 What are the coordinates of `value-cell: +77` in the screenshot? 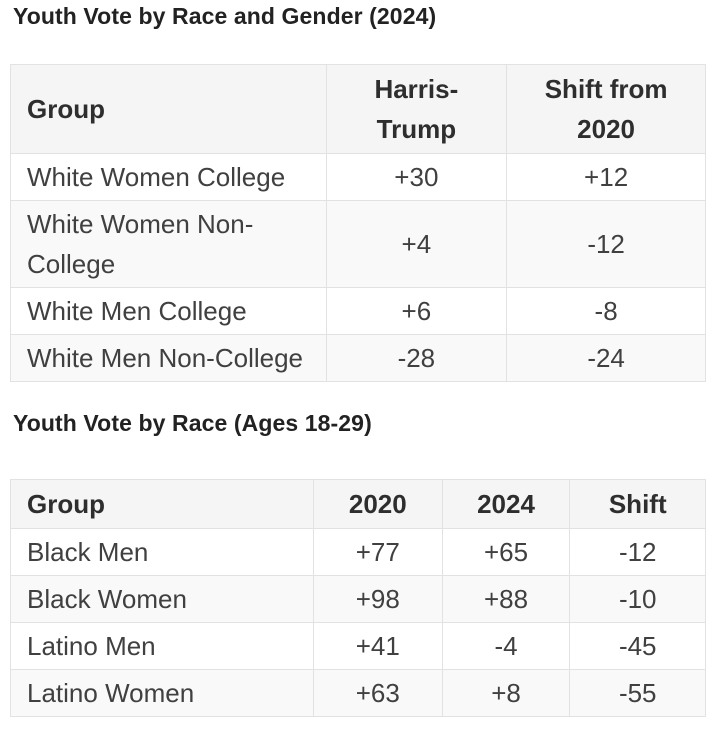 It's located at (378, 552).